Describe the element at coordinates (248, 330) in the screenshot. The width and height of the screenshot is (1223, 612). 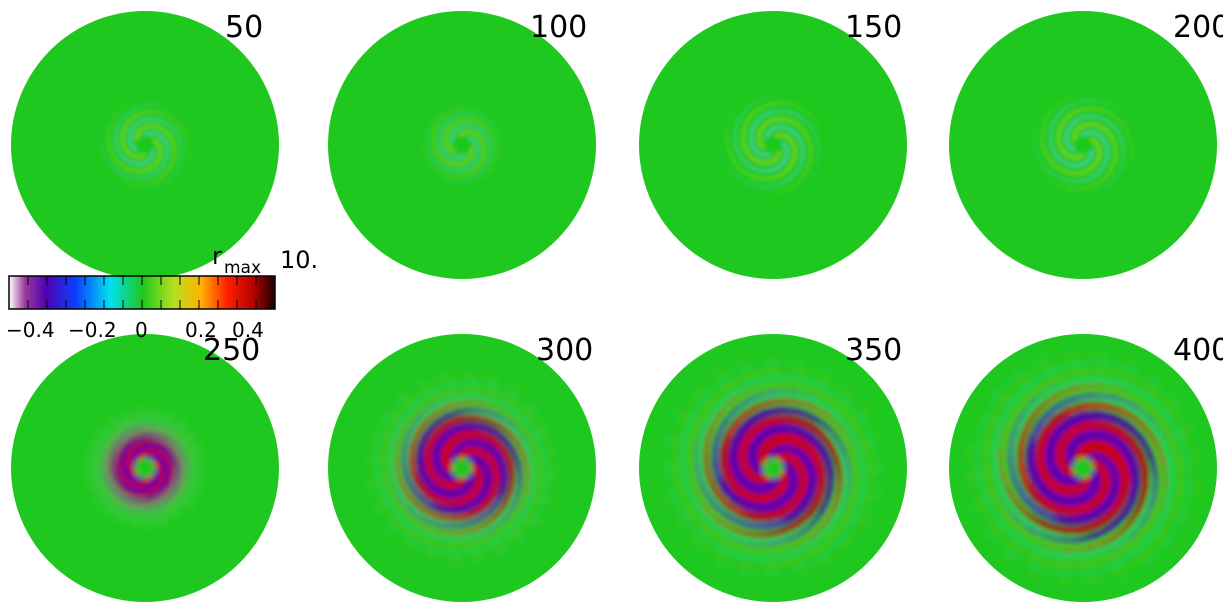
I see `colorbar-tick: 0.4` at that location.